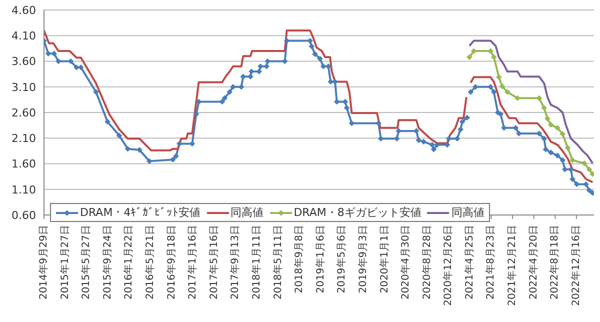 The height and width of the screenshot is (322, 600). Describe the element at coordinates (214, 262) in the screenshot. I see `x-tick-label: 2017年5月16日` at that location.